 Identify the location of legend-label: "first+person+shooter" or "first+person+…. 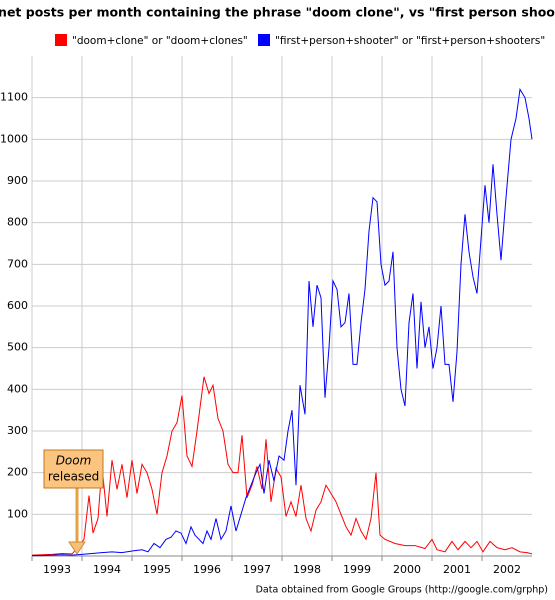
(410, 41).